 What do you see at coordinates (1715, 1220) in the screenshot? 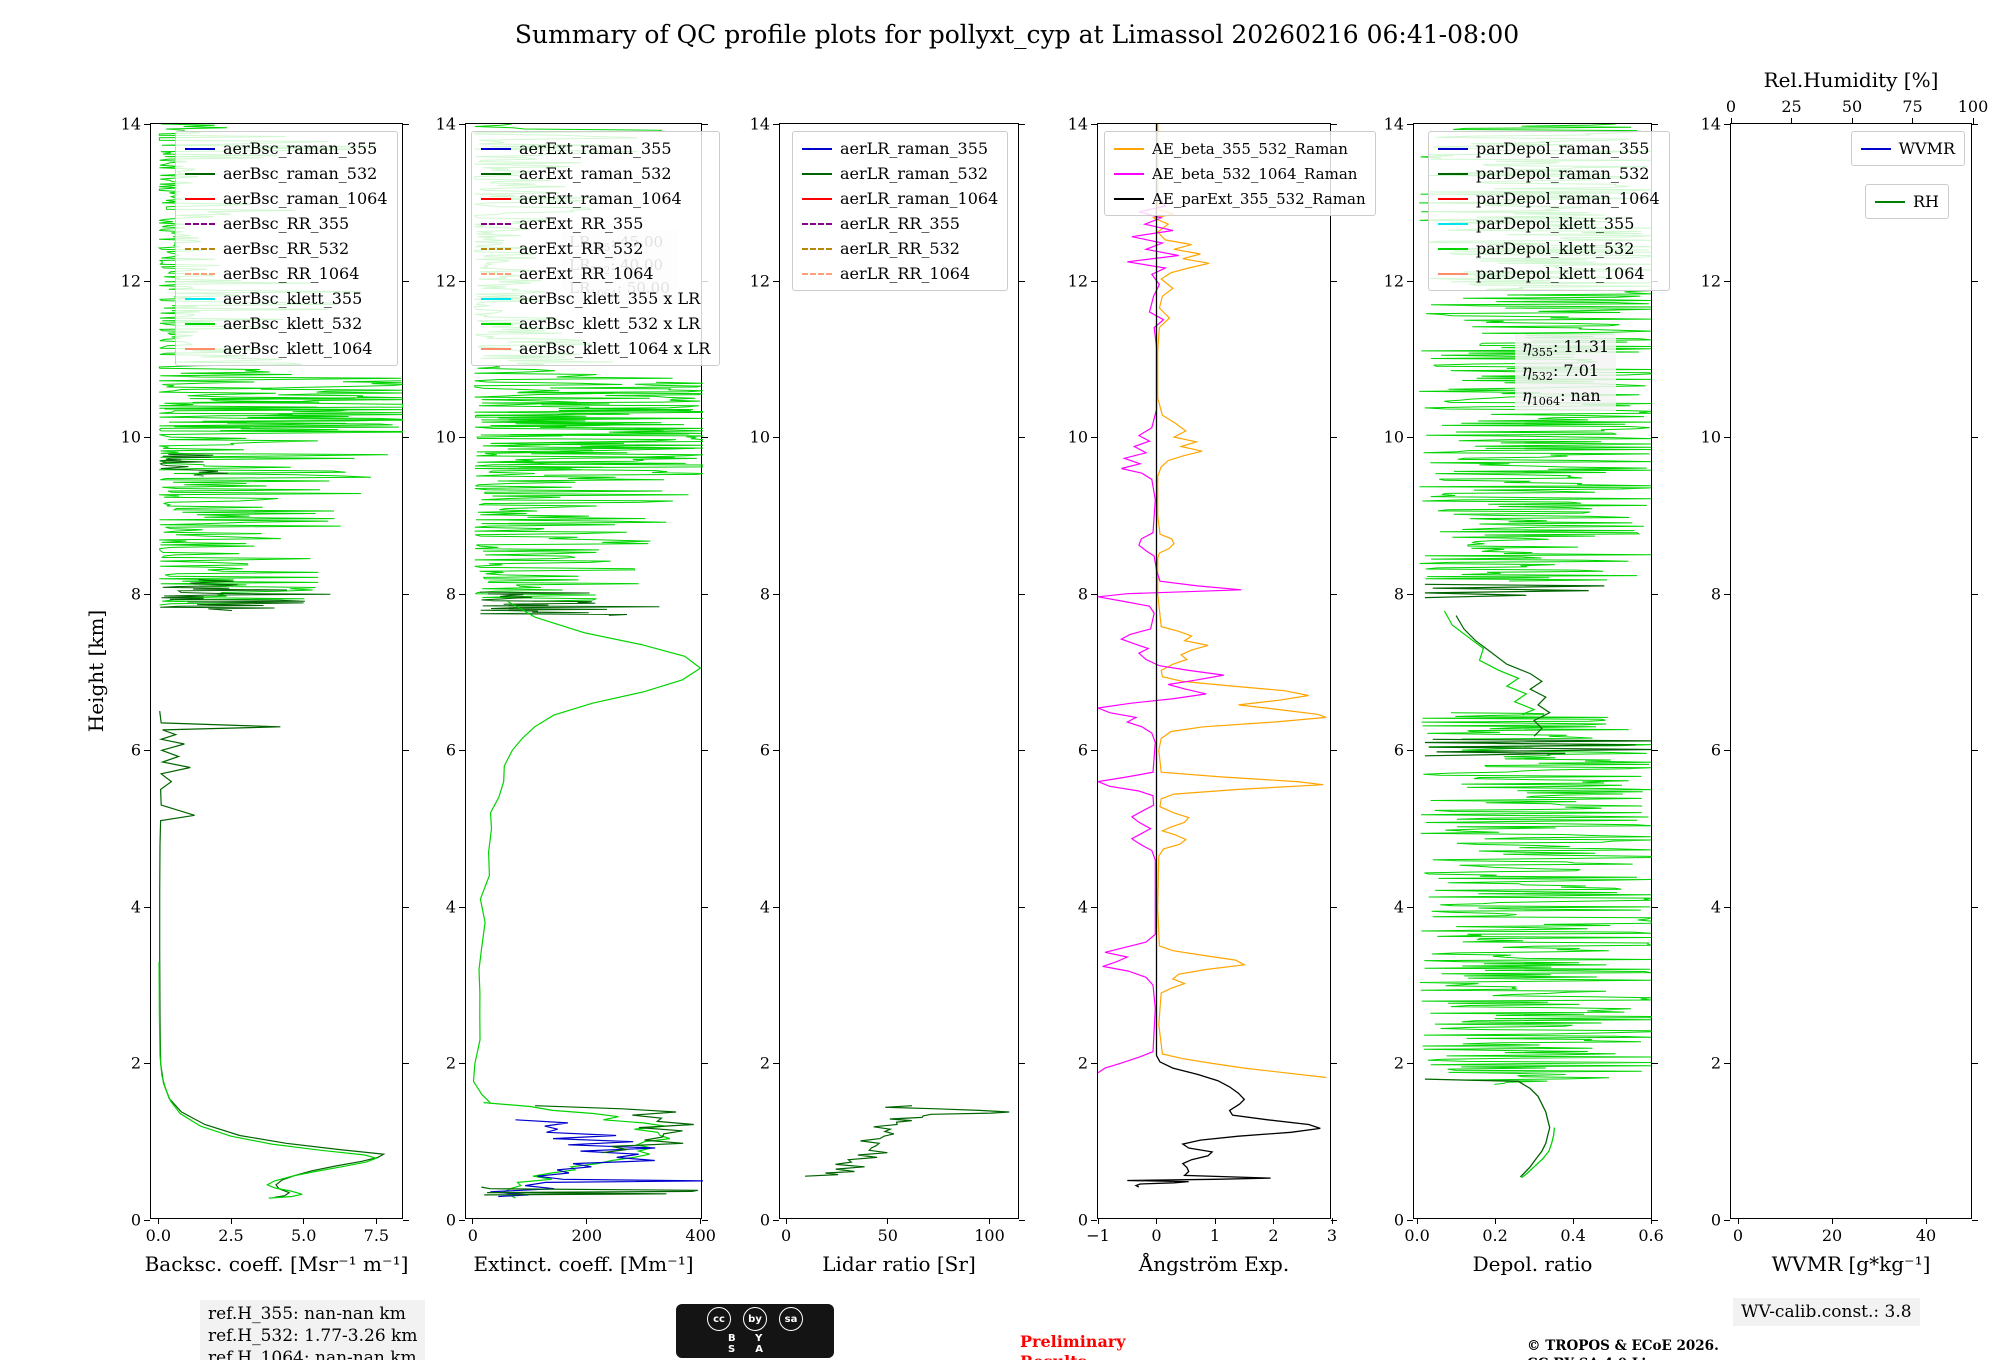
I see `y-tick-label: 0` at bounding box center [1715, 1220].